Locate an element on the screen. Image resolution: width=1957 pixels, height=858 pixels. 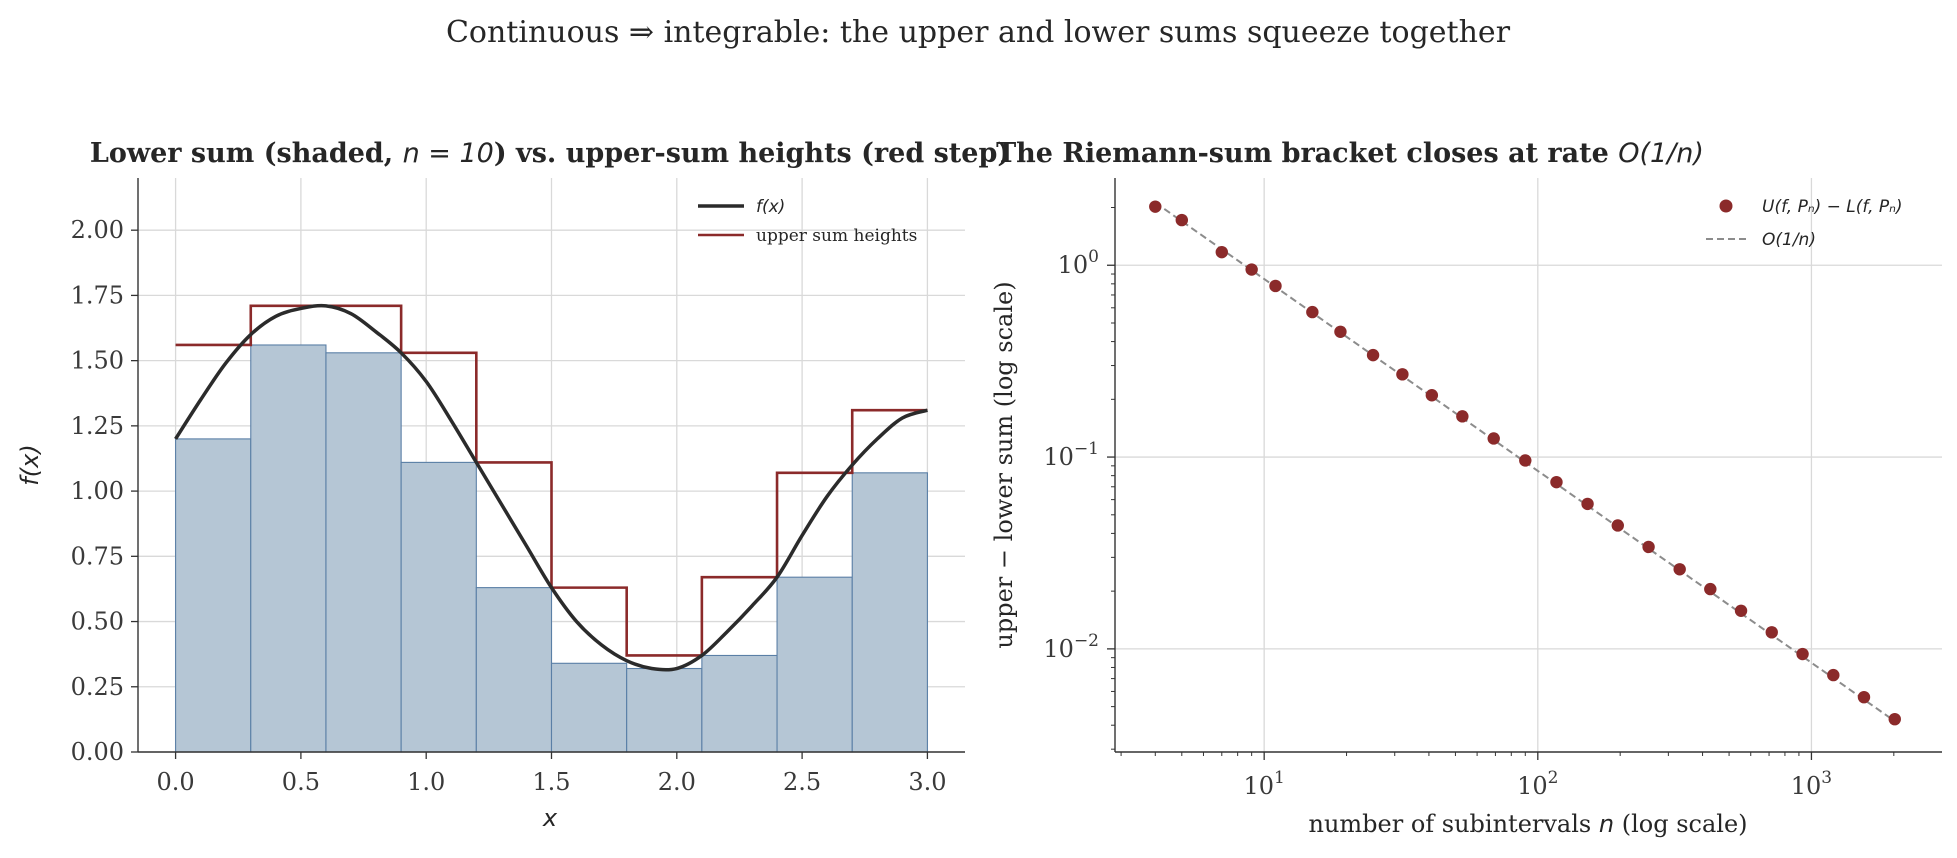
left-xtick-label-0: 0.0 is located at coordinates (176, 782).